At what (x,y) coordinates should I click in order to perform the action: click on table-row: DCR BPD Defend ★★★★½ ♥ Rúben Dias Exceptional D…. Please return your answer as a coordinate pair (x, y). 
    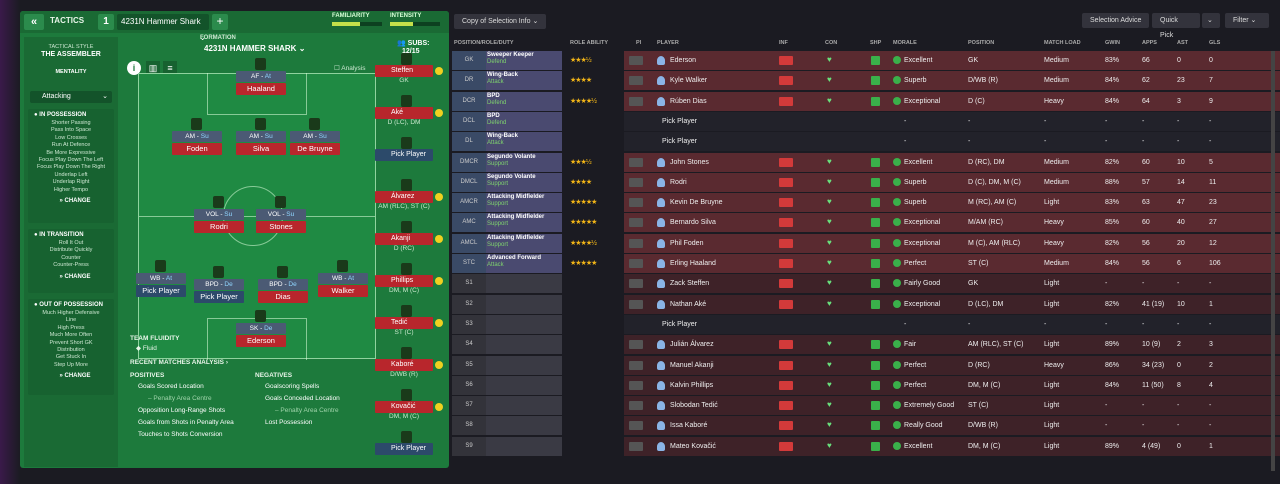
    Looking at the image, I should click on (866, 101).